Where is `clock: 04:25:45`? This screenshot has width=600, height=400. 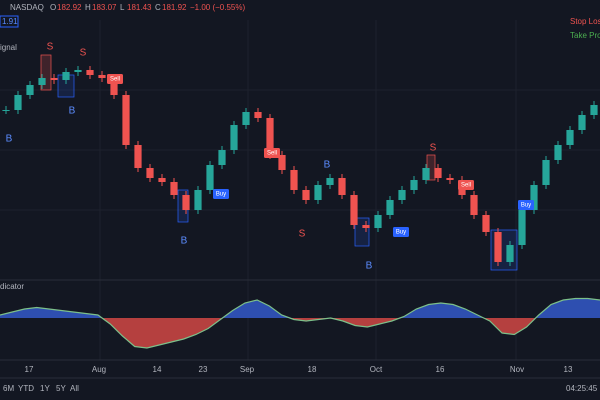 clock: 04:25:45 is located at coordinates (582, 388).